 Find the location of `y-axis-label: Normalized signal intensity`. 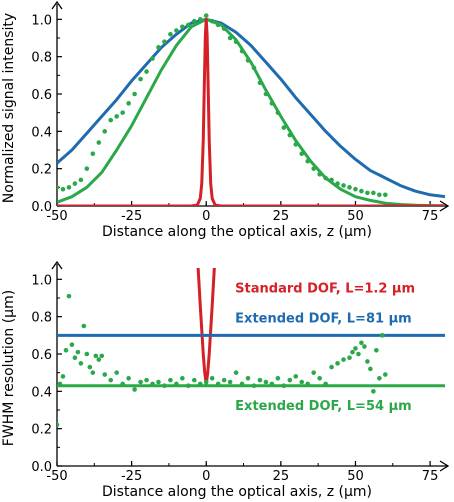

y-axis-label: Normalized signal intensity is located at coordinates (9, 108).